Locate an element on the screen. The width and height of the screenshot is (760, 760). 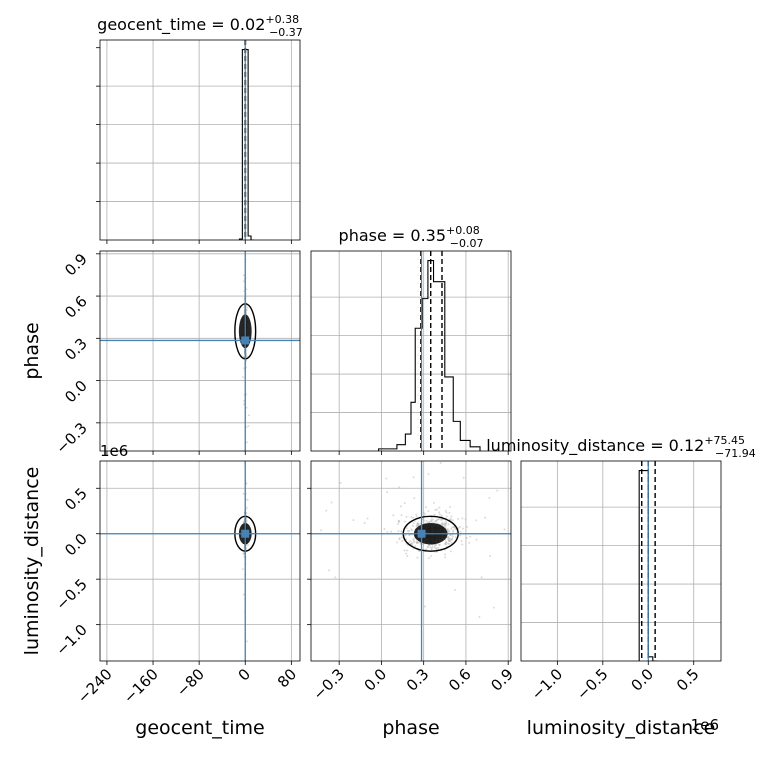
x-tick-label: −0.5 is located at coordinates (592, 684).